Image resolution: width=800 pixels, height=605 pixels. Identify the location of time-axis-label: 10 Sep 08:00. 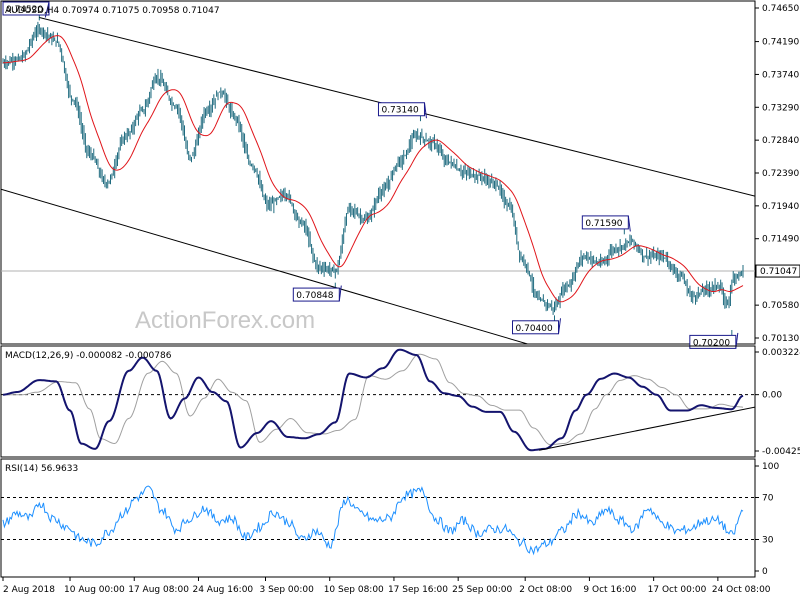
(354, 590).